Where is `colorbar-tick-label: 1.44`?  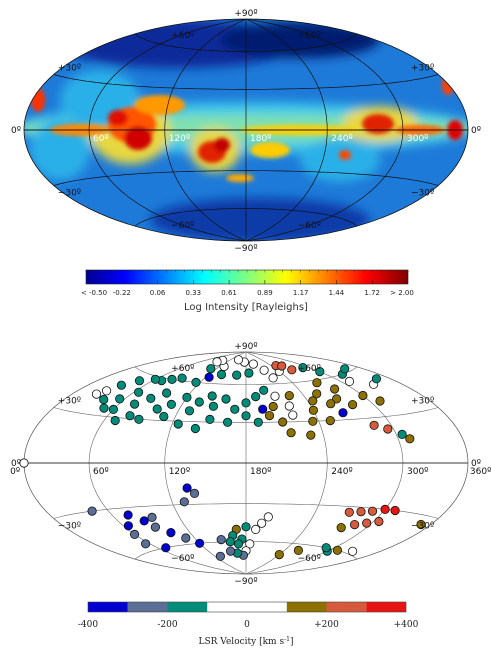
colorbar-tick-label: 1.44 is located at coordinates (337, 293).